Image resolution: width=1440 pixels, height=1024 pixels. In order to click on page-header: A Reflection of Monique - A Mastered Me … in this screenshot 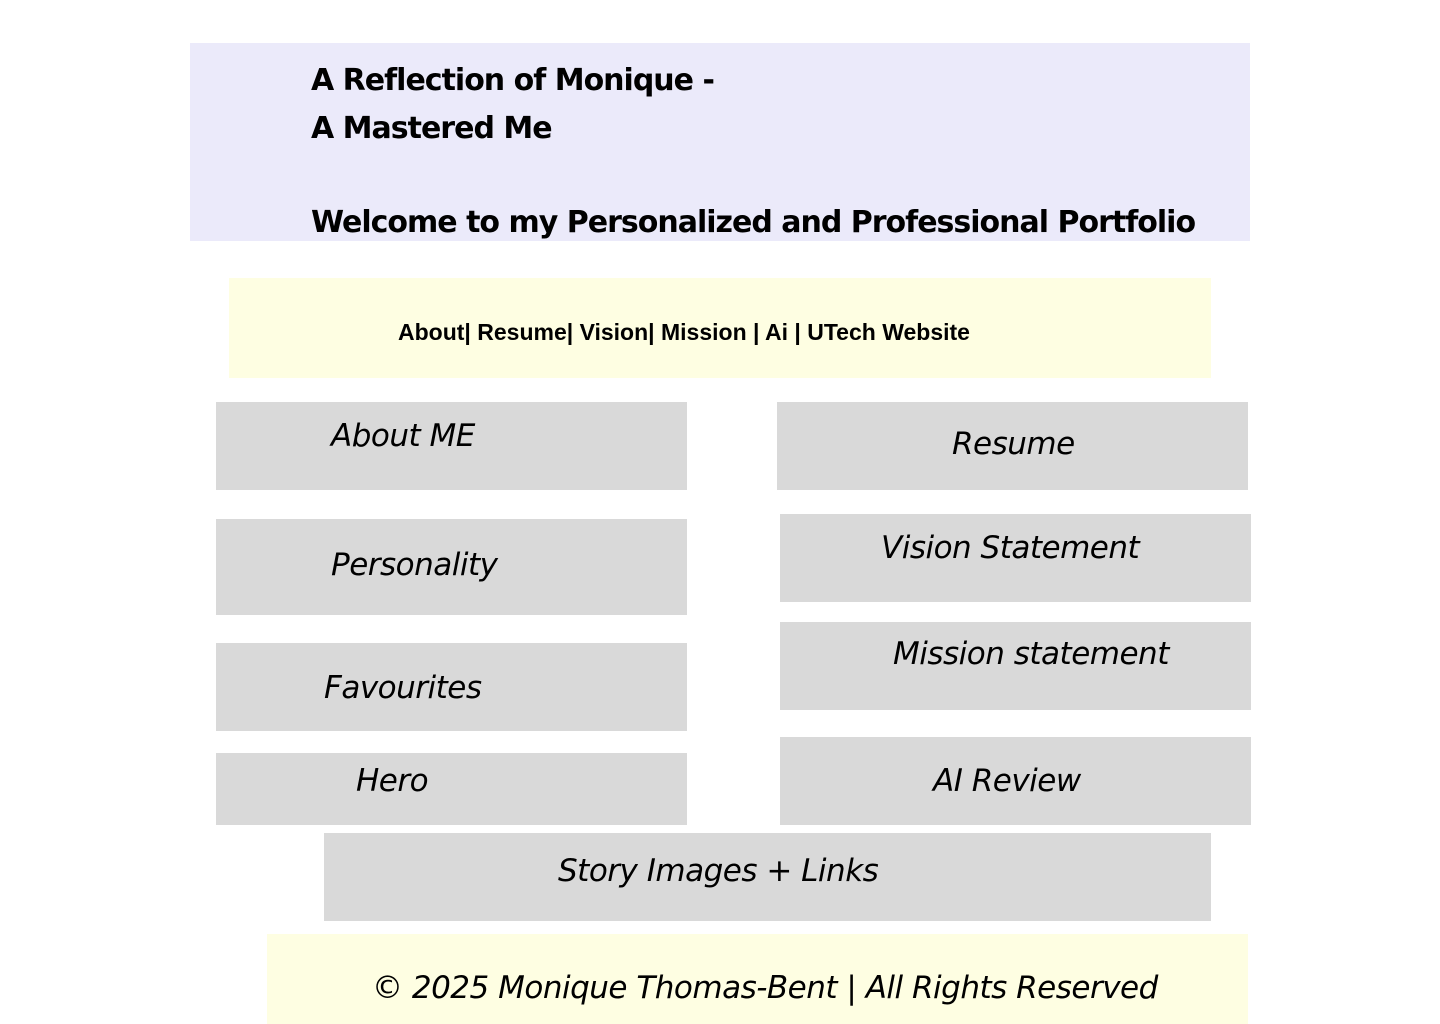, I will do `click(720, 142)`.